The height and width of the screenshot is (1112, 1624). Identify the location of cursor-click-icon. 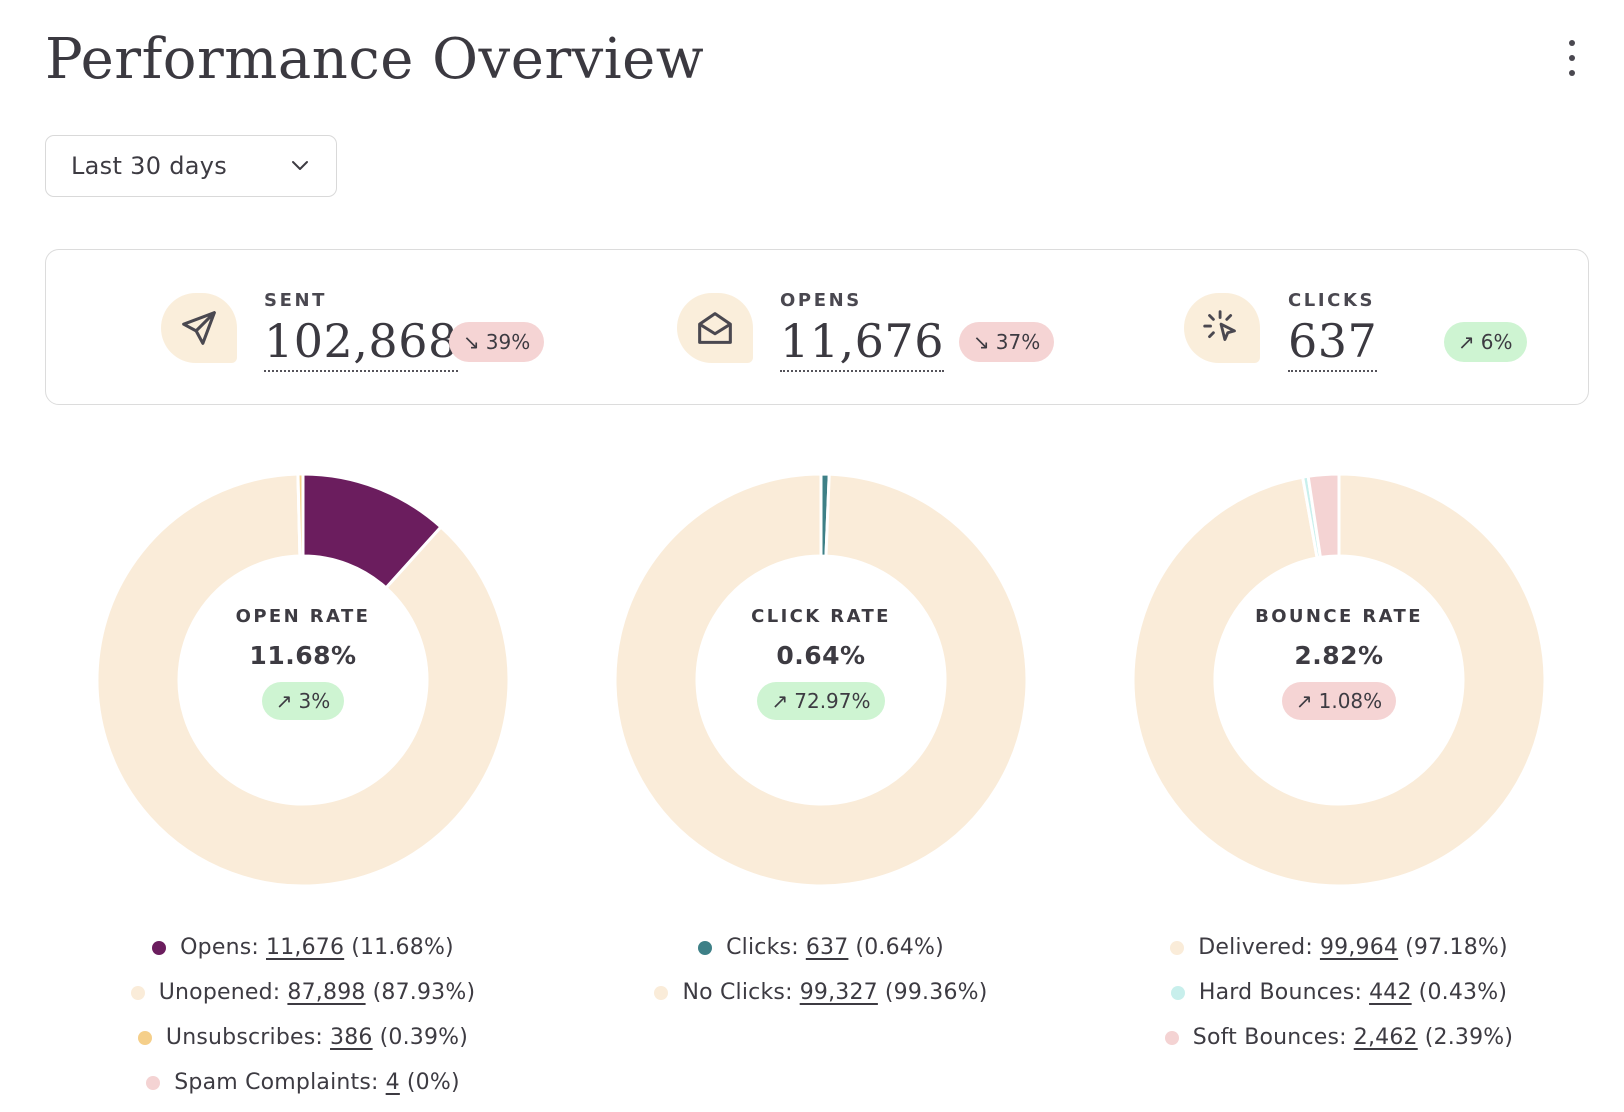
(1219, 325).